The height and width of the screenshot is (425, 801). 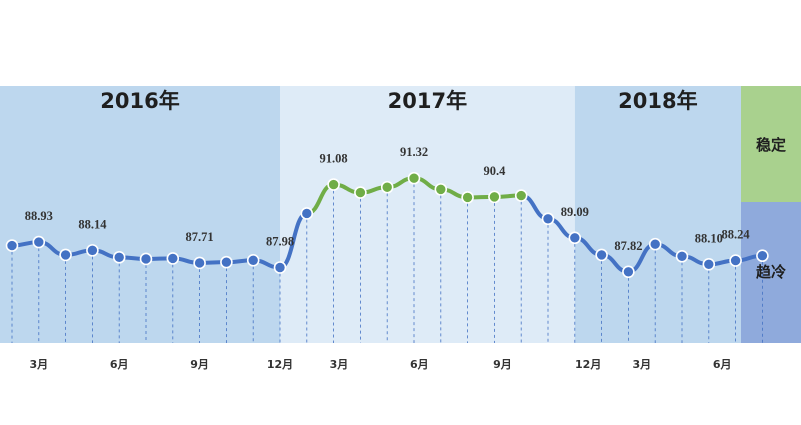 I want to click on year-label: 2016年, so click(x=139, y=101).